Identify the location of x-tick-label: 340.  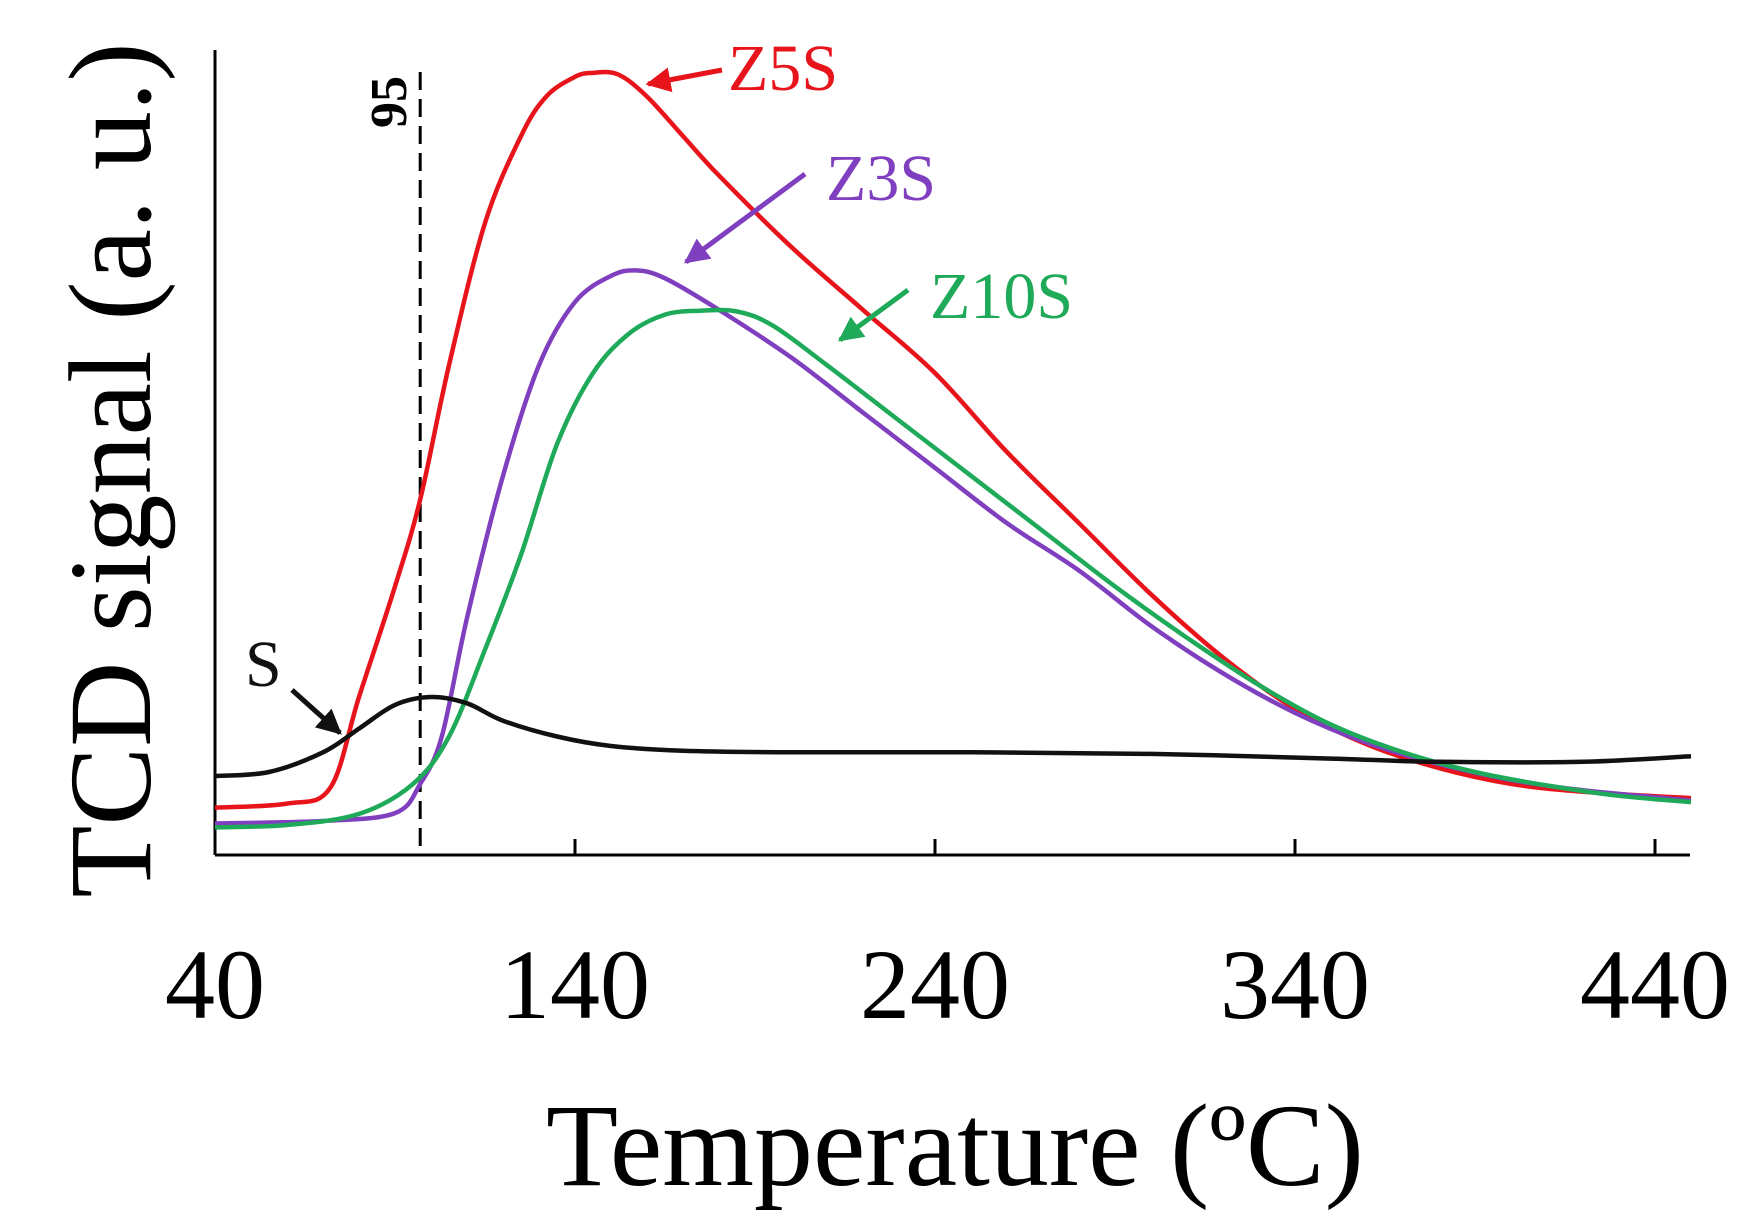
(1295, 984).